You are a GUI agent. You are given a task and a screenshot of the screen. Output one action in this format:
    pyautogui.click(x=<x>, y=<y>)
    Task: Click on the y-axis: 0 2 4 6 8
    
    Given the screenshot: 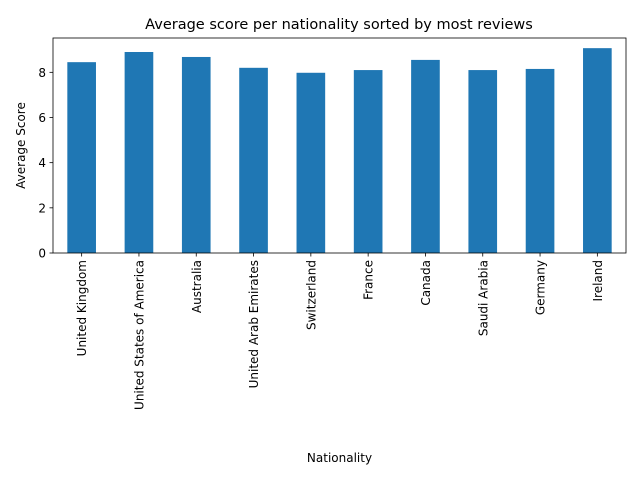 What is the action you would take?
    pyautogui.click(x=45, y=163)
    